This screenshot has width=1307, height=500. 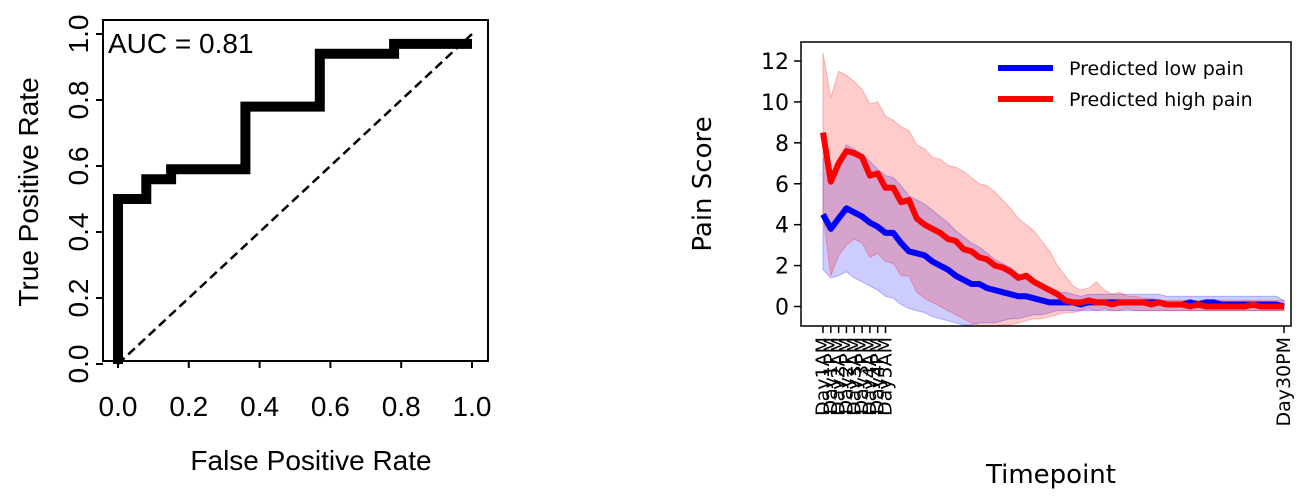 What do you see at coordinates (472, 406) in the screenshot?
I see `roc-x-tick-label: 1.0` at bounding box center [472, 406].